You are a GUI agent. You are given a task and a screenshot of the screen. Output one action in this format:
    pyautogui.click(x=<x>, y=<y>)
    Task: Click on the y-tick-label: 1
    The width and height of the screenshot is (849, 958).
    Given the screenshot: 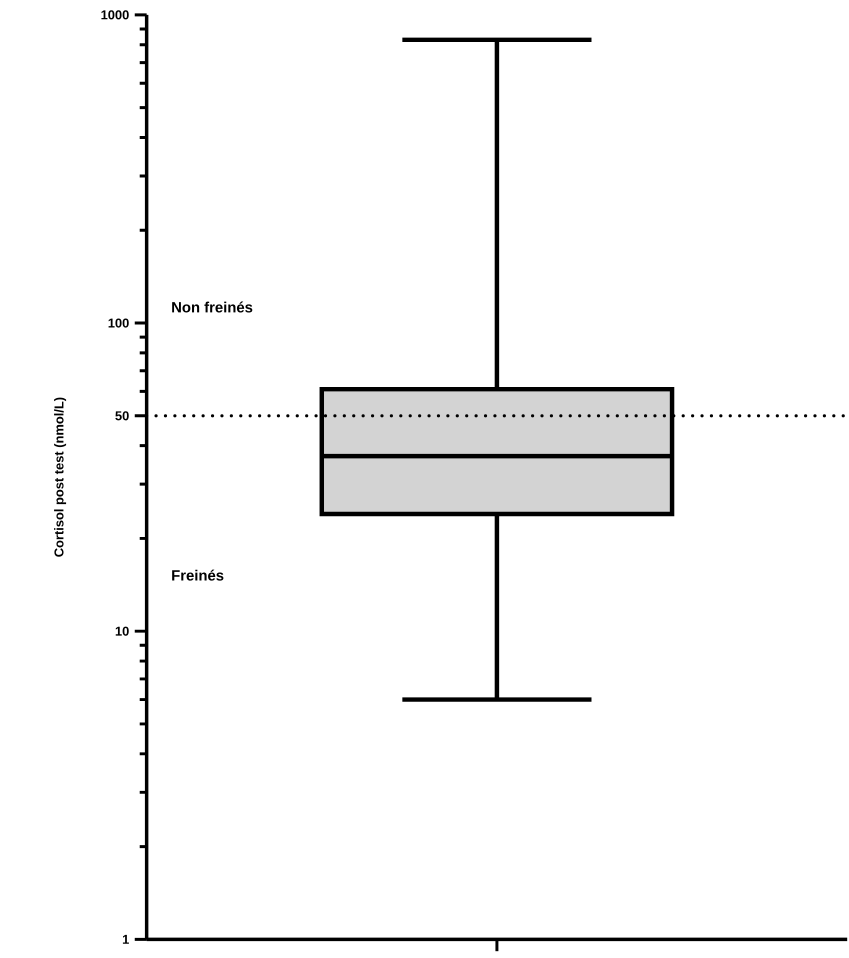 What is the action you would take?
    pyautogui.click(x=125, y=939)
    